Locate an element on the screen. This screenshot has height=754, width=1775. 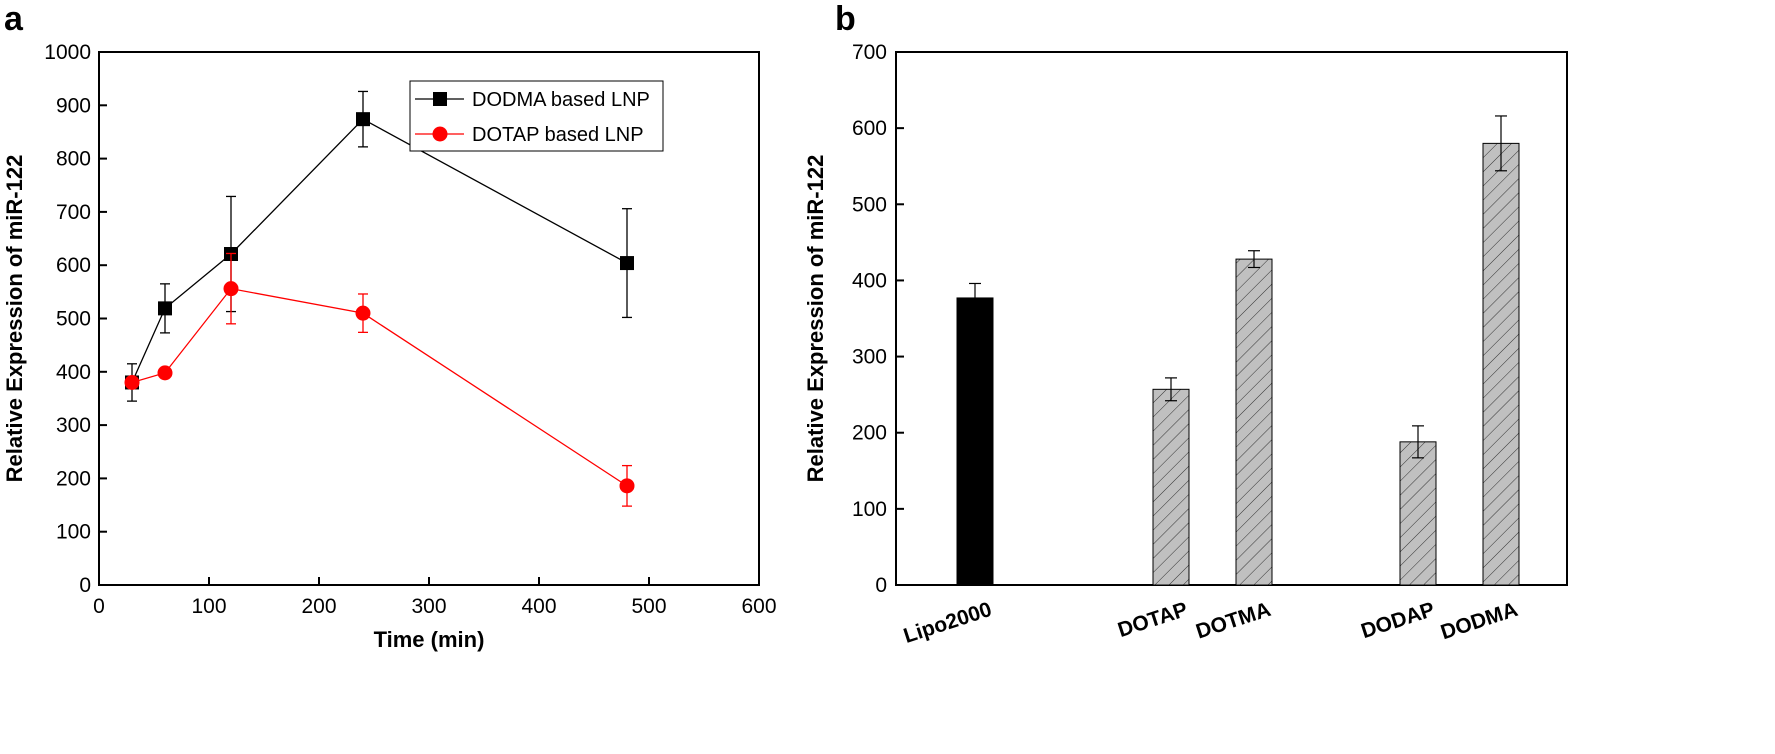
y-tick-label: 900 is located at coordinates (73, 105).